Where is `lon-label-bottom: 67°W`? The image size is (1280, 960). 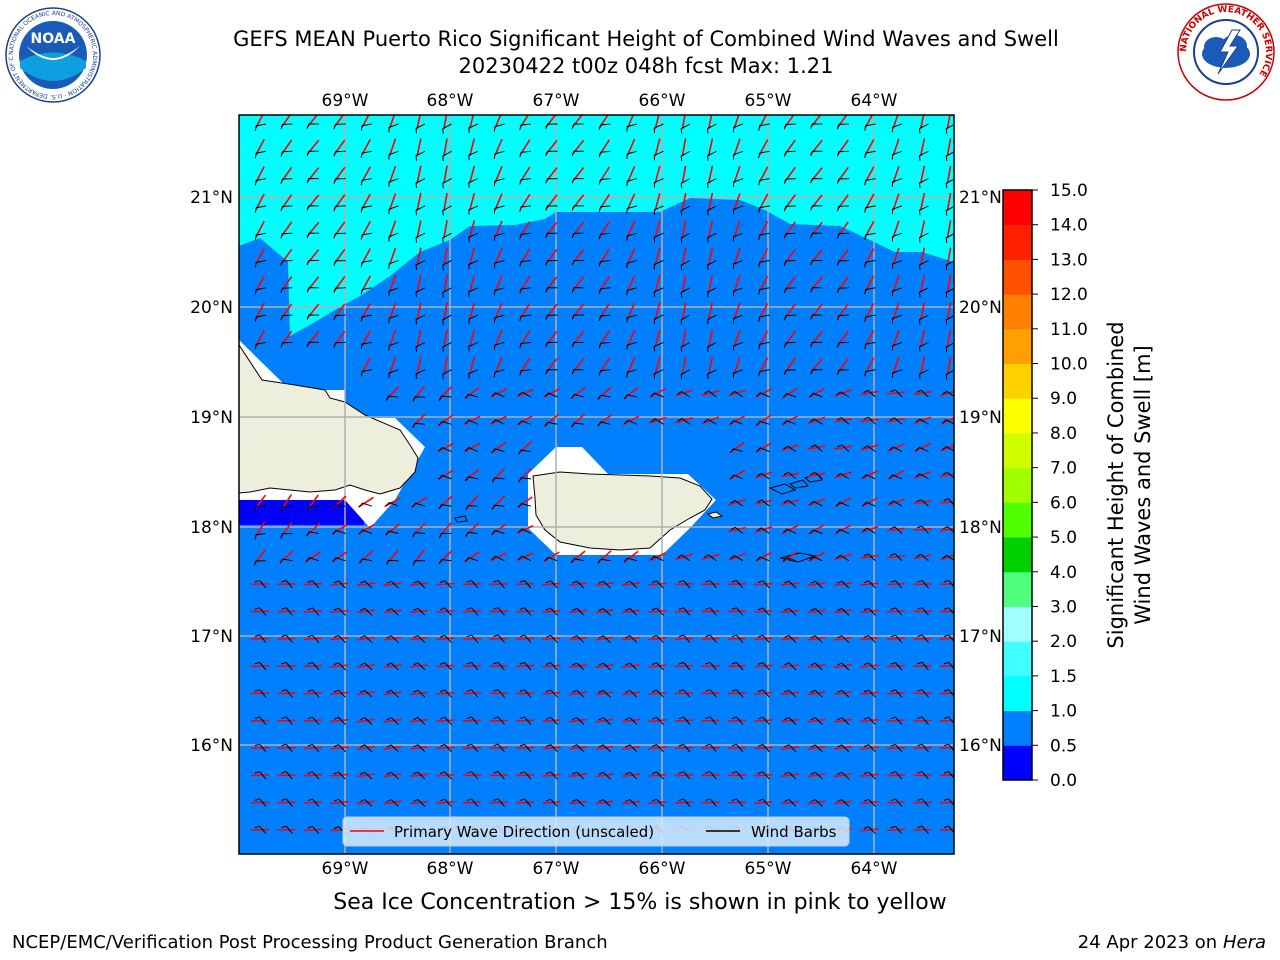
lon-label-bottom: 67°W is located at coordinates (556, 869).